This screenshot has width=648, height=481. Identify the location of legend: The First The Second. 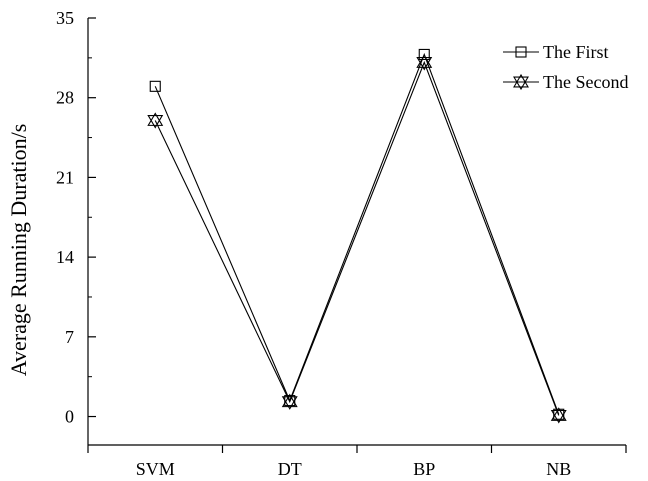
(565, 67).